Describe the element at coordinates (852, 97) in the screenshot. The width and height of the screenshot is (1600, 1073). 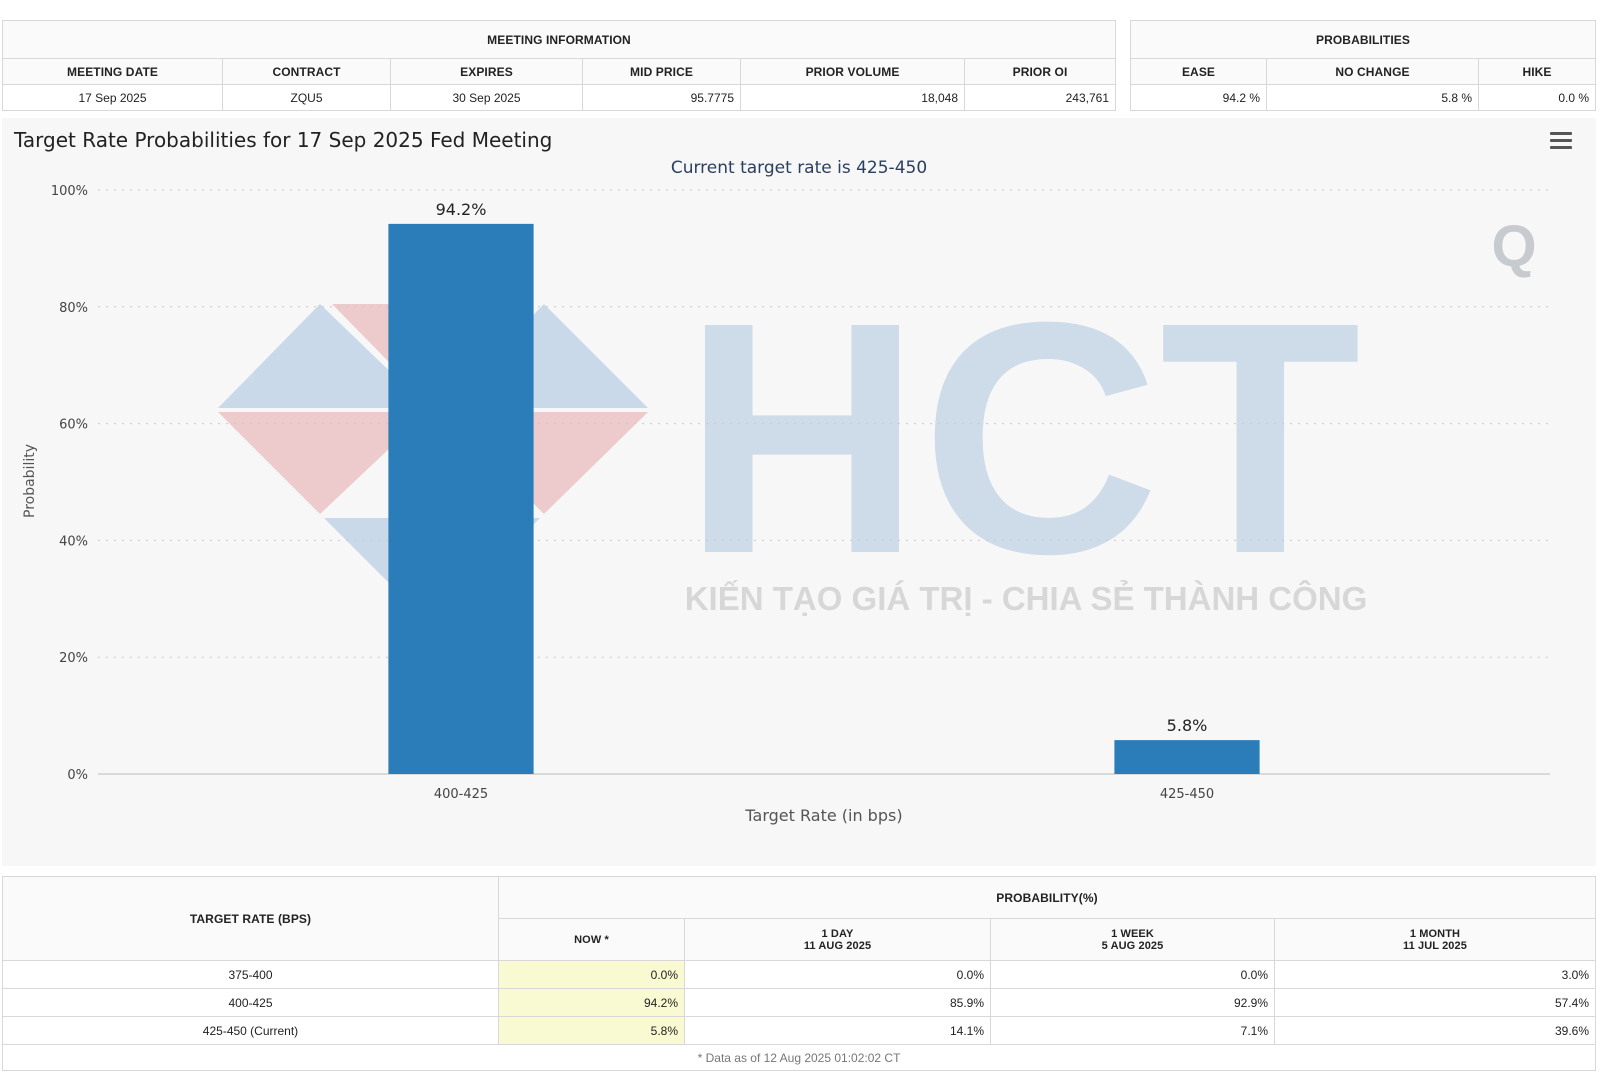
I see `prior-volume-value: 18,048` at that location.